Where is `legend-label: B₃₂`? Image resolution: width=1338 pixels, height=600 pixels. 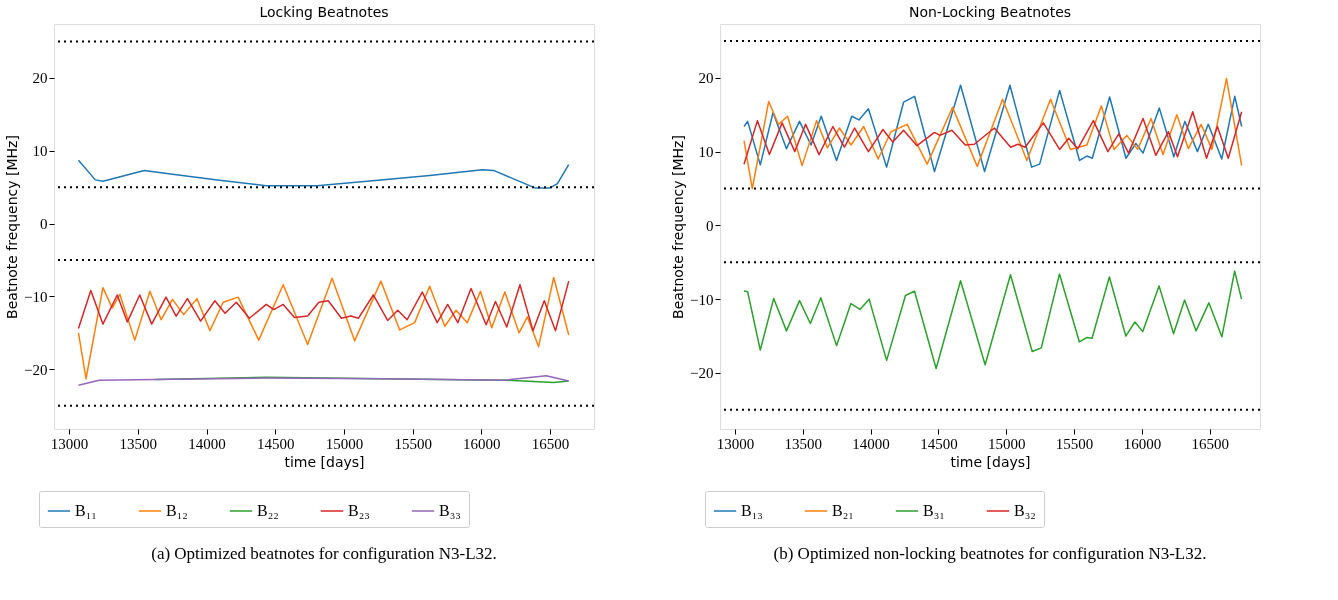
legend-label: B₃₂ is located at coordinates (1025, 510).